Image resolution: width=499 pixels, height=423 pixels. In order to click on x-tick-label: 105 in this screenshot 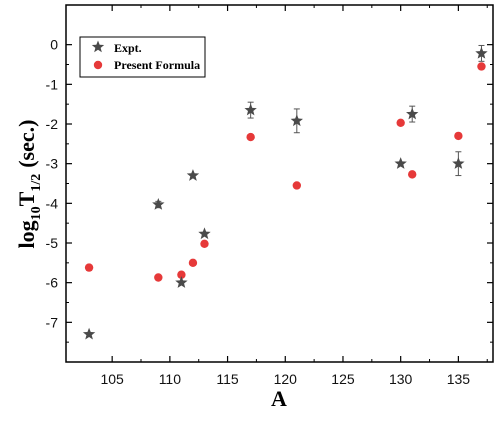, I will do `click(112, 379)`.